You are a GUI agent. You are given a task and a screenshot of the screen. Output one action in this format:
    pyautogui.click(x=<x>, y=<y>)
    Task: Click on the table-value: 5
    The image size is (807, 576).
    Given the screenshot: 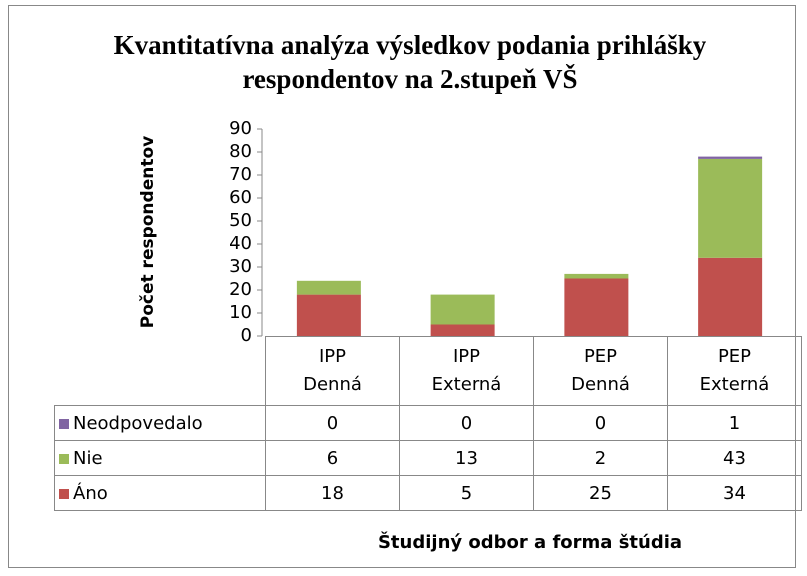 What is the action you would take?
    pyautogui.click(x=466, y=493)
    